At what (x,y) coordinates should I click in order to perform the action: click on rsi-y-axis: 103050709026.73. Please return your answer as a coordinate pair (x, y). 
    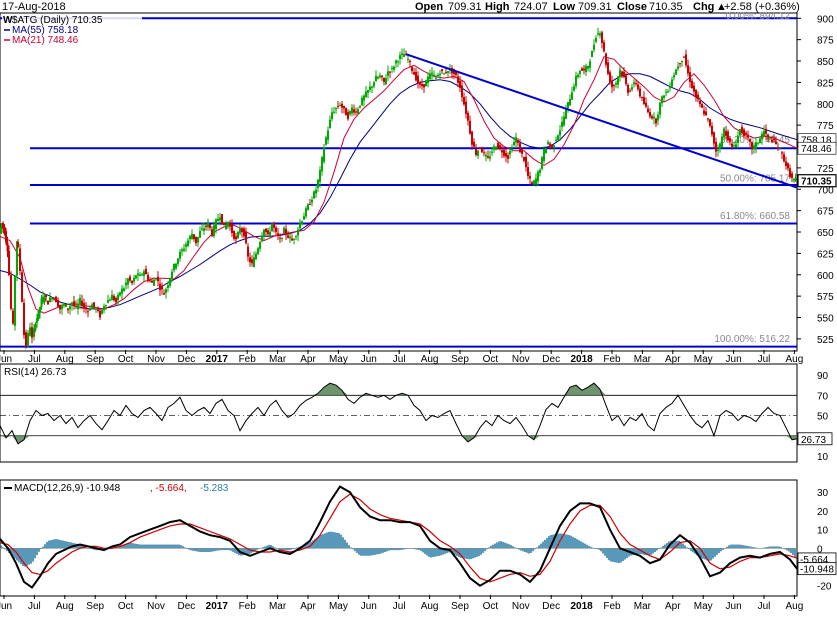
    Looking at the image, I should click on (815, 417).